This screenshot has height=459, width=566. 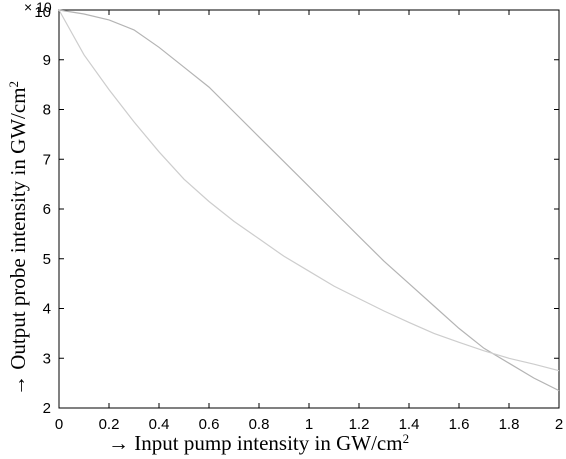 What do you see at coordinates (47, 159) in the screenshot?
I see `y-tick-label: 7` at bounding box center [47, 159].